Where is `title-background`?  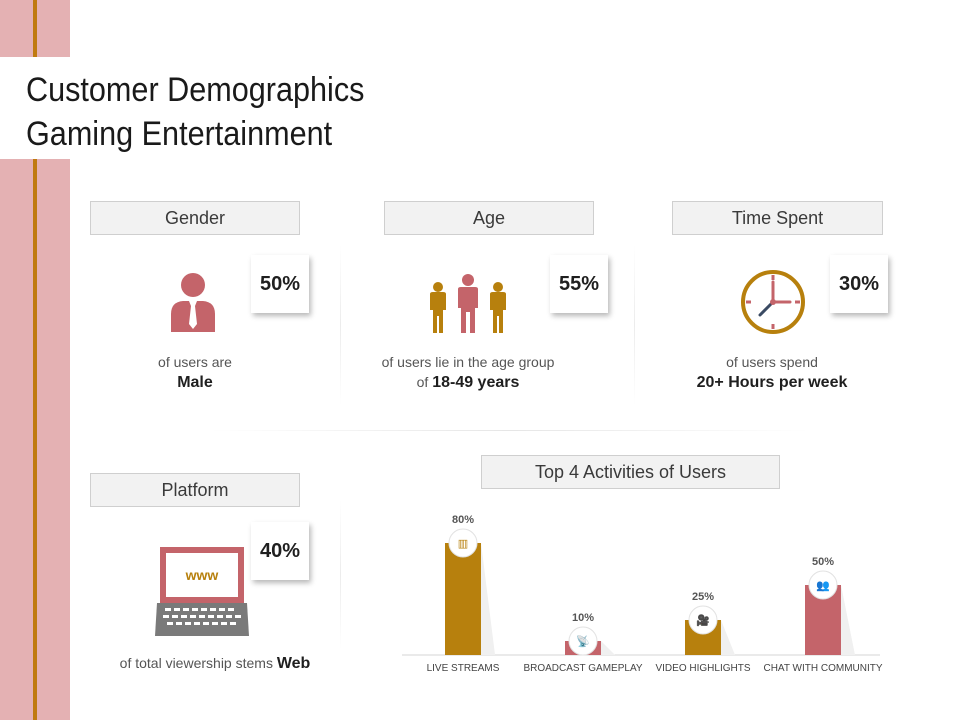 title-background is located at coordinates (220, 108).